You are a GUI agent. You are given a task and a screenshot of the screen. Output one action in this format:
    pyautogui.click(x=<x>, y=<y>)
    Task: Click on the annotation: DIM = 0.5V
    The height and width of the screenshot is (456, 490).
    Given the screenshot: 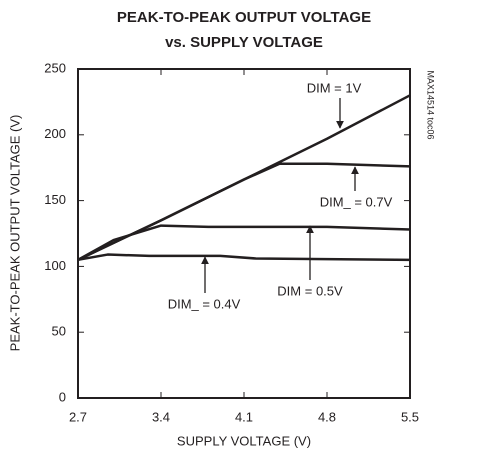 What is the action you would take?
    pyautogui.click(x=310, y=290)
    